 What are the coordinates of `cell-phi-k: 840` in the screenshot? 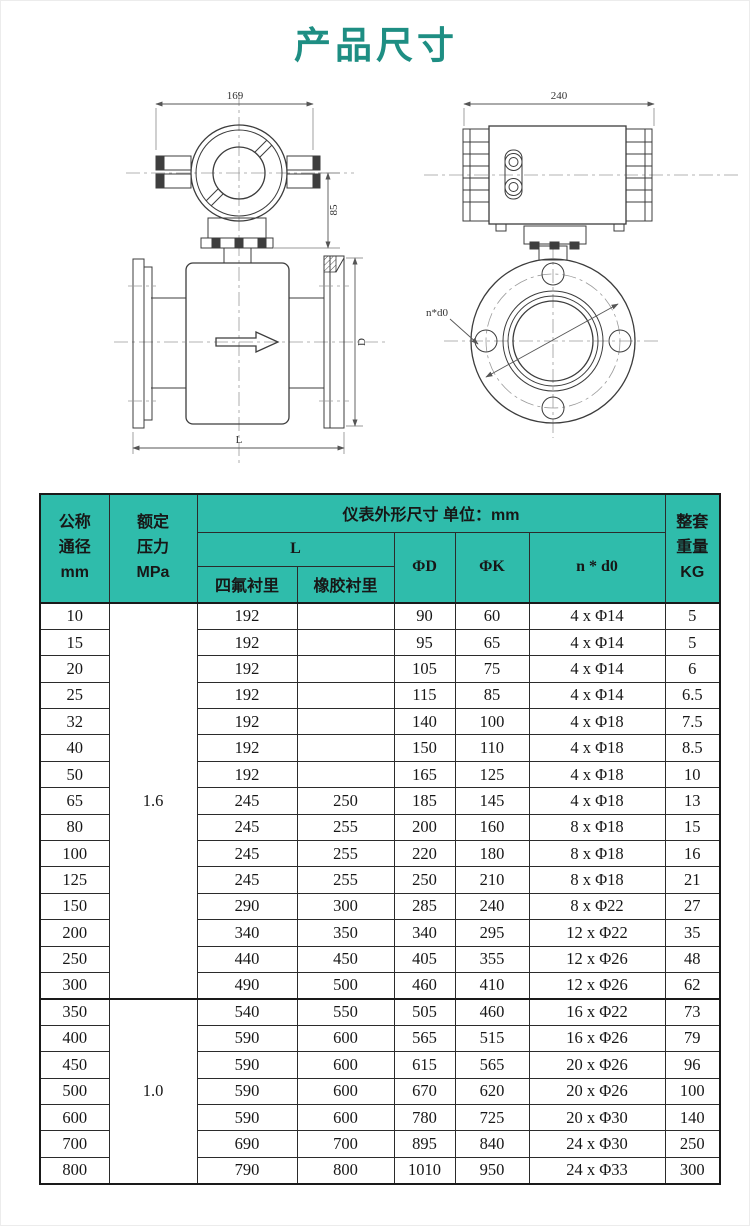 It's located at (492, 1144).